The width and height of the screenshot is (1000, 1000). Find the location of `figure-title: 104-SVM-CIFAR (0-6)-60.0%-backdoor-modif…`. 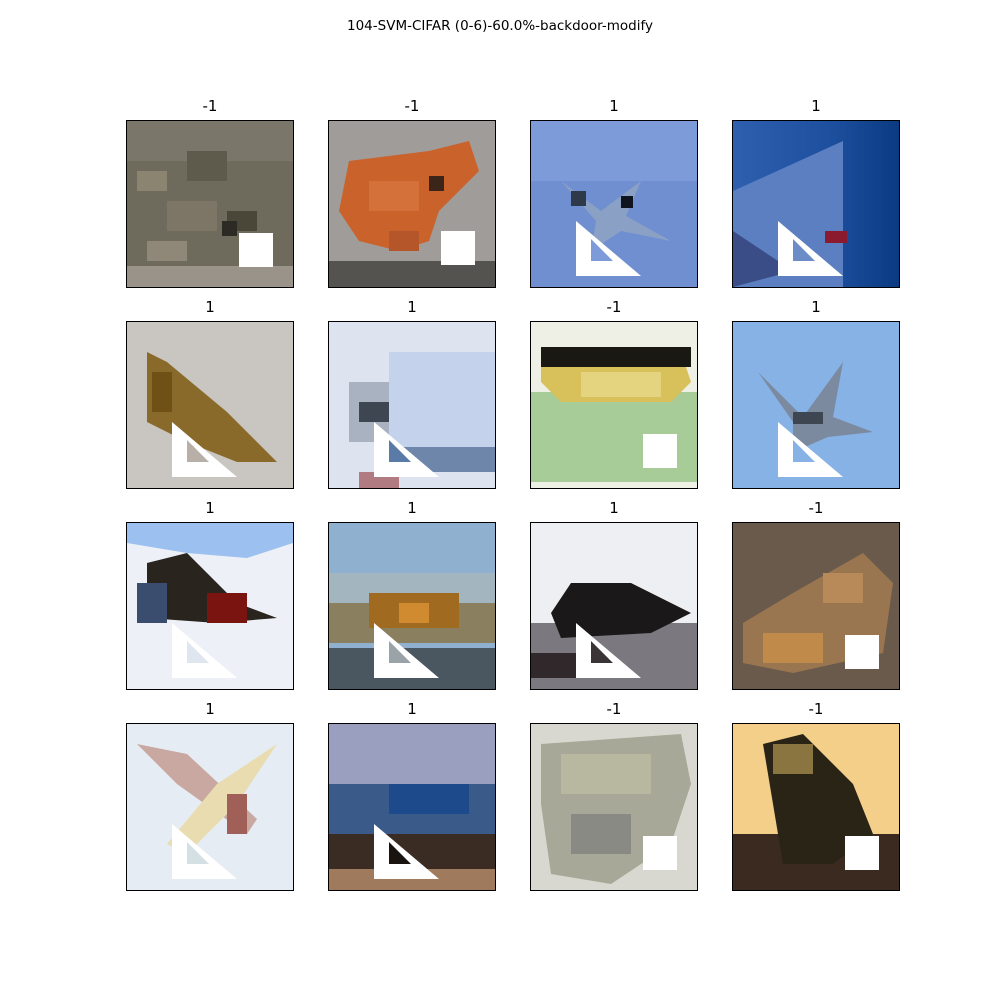

figure-title: 104-SVM-CIFAR (0-6)-60.0%-backdoor-modif… is located at coordinates (500, 26).